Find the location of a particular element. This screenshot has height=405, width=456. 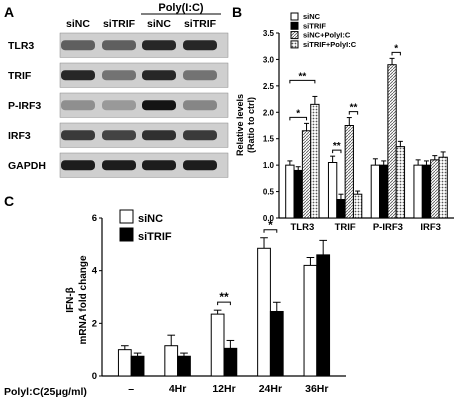

legend-label: siNC+PolyI:C is located at coordinates (327, 35).